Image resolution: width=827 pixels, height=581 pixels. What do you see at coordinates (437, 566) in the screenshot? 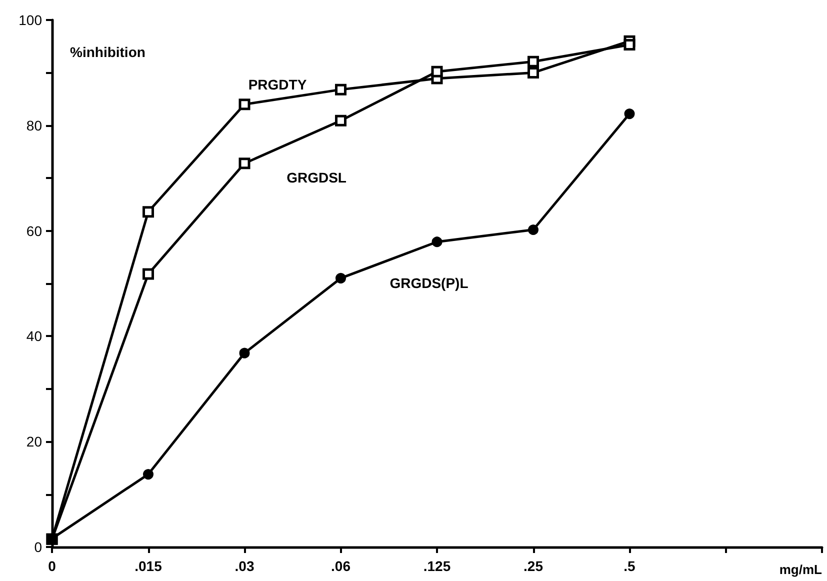
I see `x-tick-label: .125` at bounding box center [437, 566].